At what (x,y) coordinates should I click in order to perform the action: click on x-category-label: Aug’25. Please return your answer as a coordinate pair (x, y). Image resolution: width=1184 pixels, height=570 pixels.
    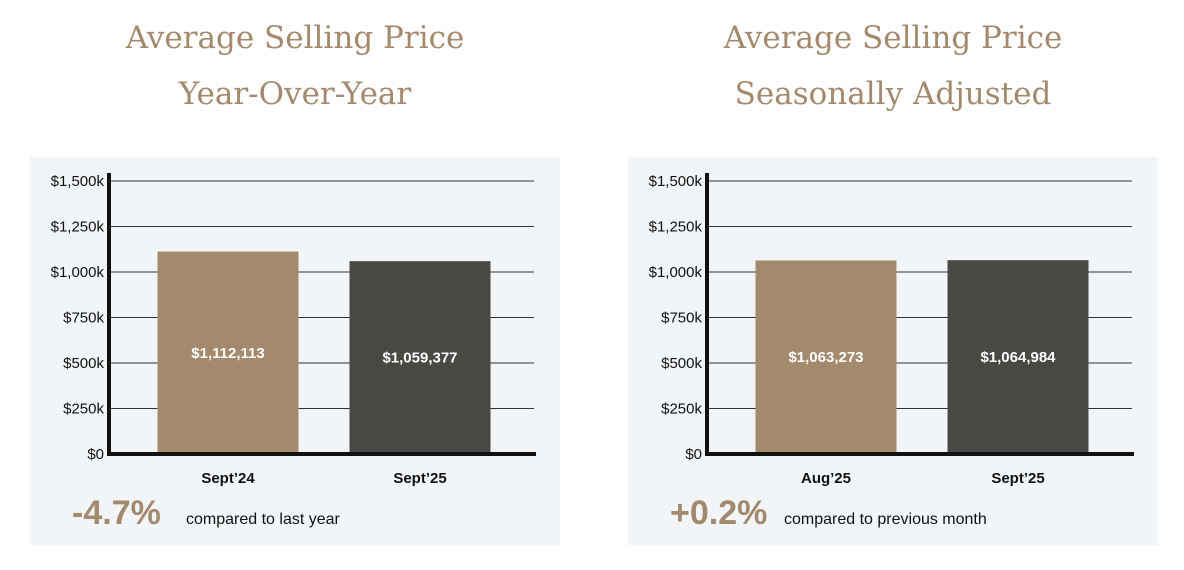
    Looking at the image, I should click on (826, 478).